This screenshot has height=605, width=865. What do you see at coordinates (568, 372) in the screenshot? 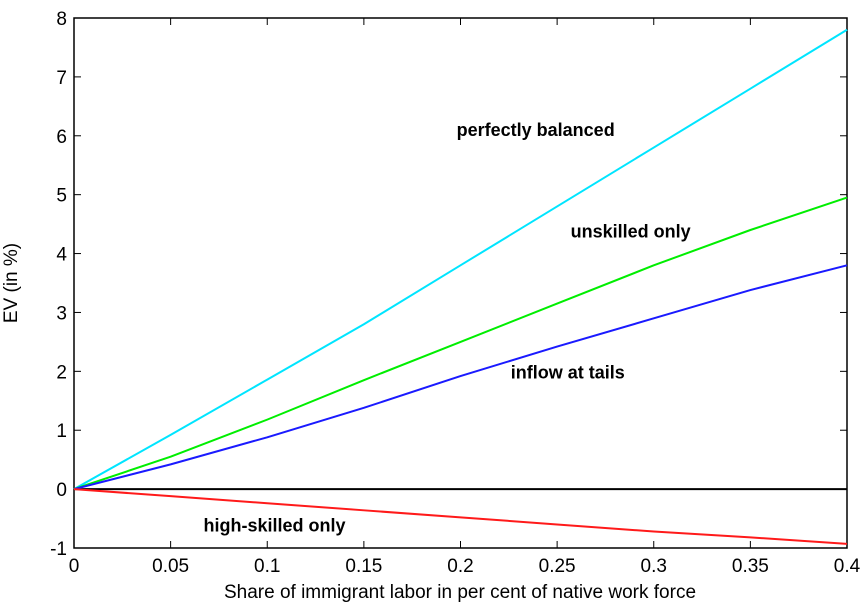
I see `annotation-inflow-at-tails: inflow at tails` at bounding box center [568, 372].